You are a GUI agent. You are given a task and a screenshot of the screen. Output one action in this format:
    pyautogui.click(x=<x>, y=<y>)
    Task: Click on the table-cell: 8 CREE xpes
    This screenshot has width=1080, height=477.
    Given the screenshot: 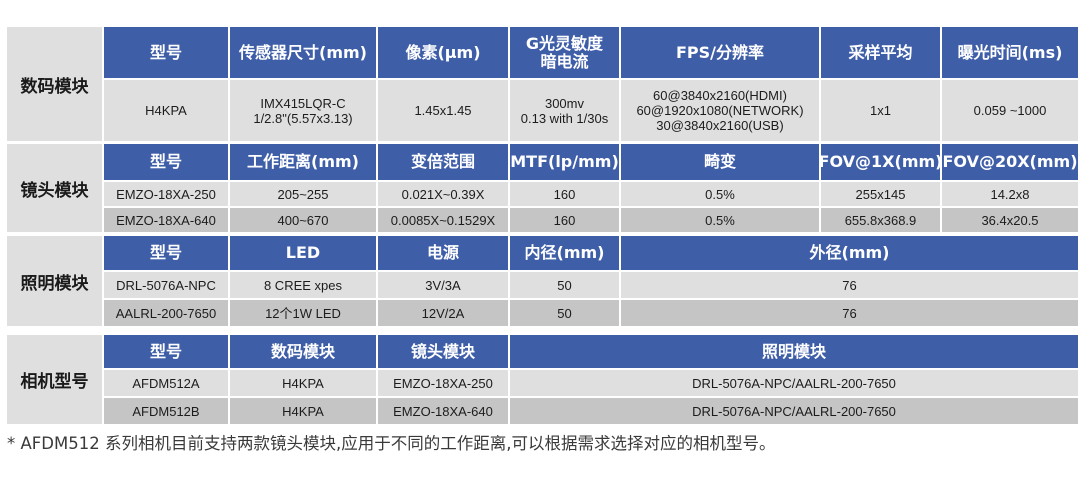 What is the action you would take?
    pyautogui.click(x=303, y=285)
    